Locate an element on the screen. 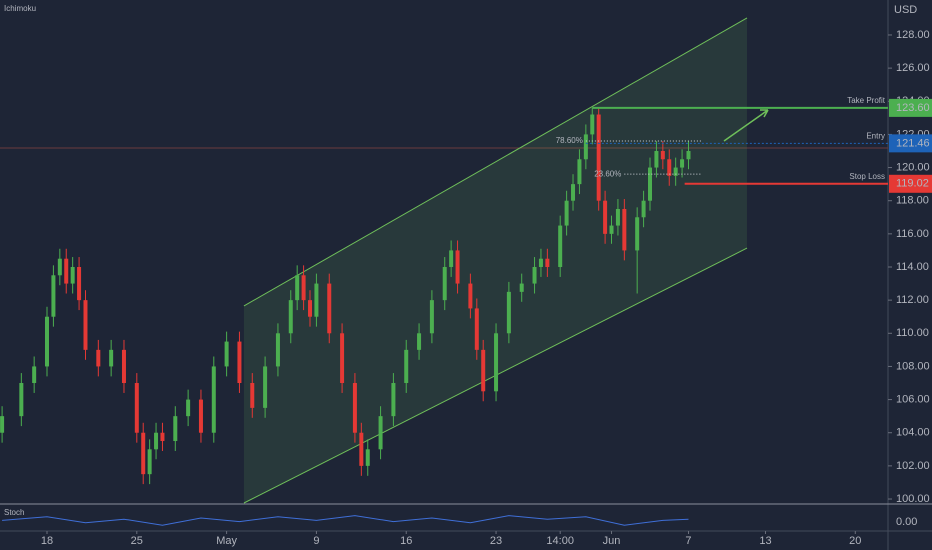 The image size is (932, 550). y-tick-label: 110.00 is located at coordinates (912, 333).